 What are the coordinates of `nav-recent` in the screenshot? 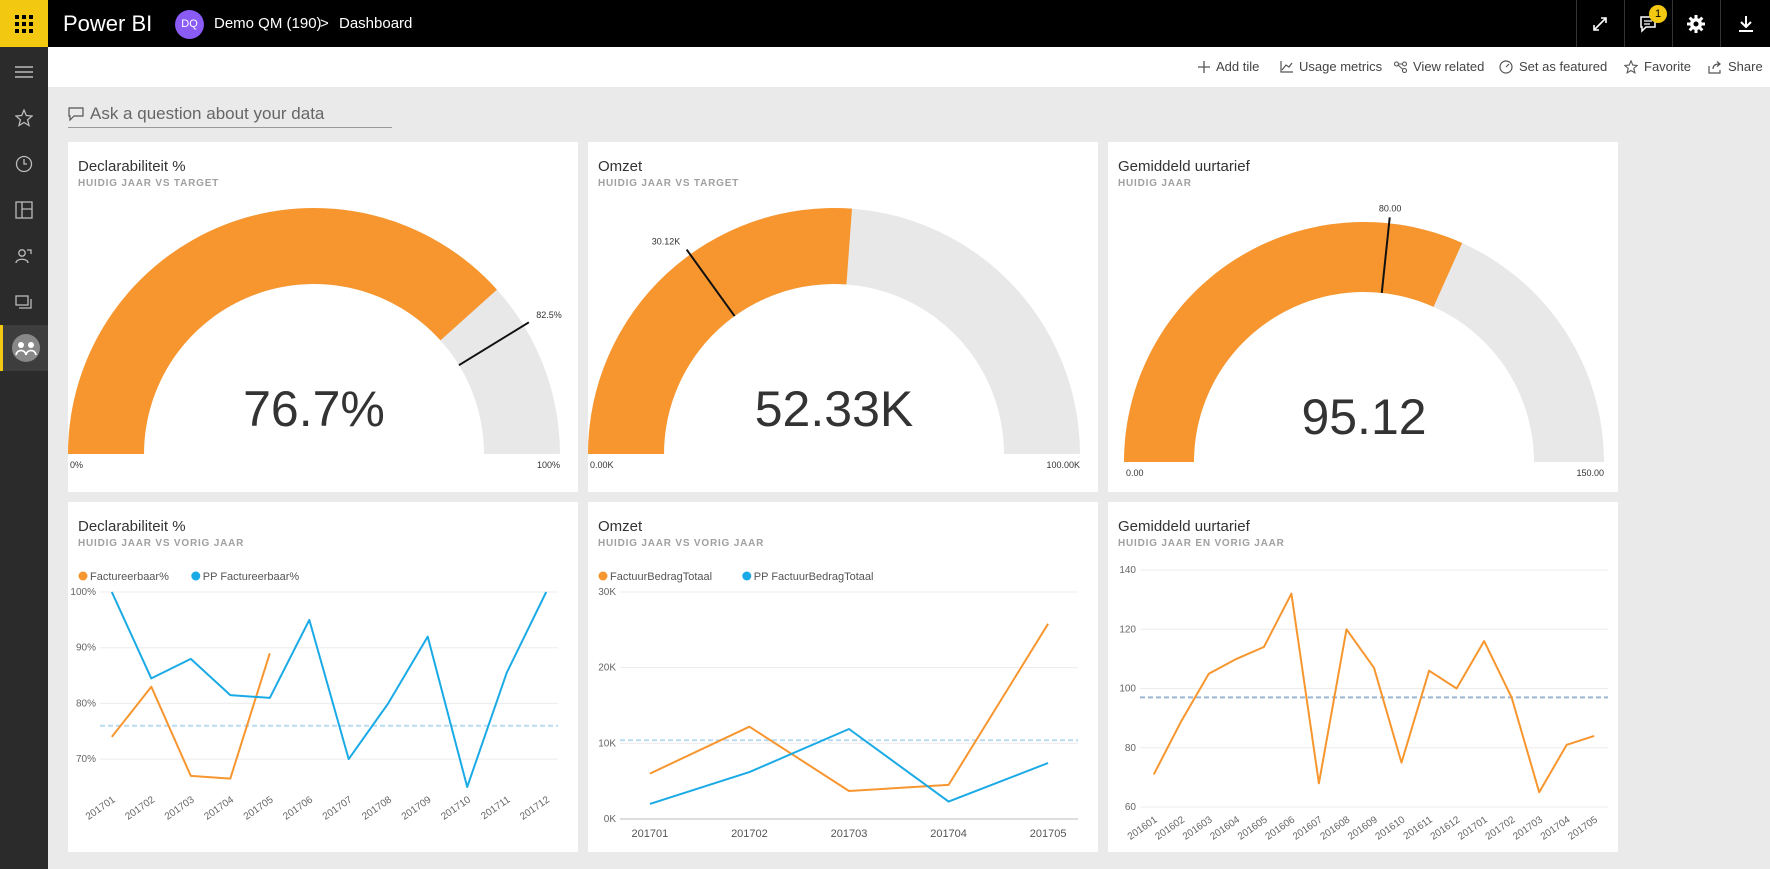 It's located at (24, 164).